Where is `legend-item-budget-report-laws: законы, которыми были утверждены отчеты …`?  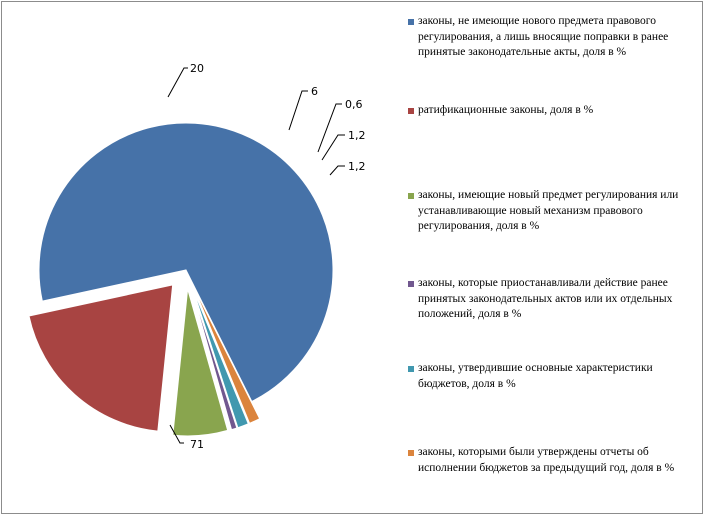 legend-item-budget-report-laws: законы, которыми были утверждены отчеты … is located at coordinates (550, 460).